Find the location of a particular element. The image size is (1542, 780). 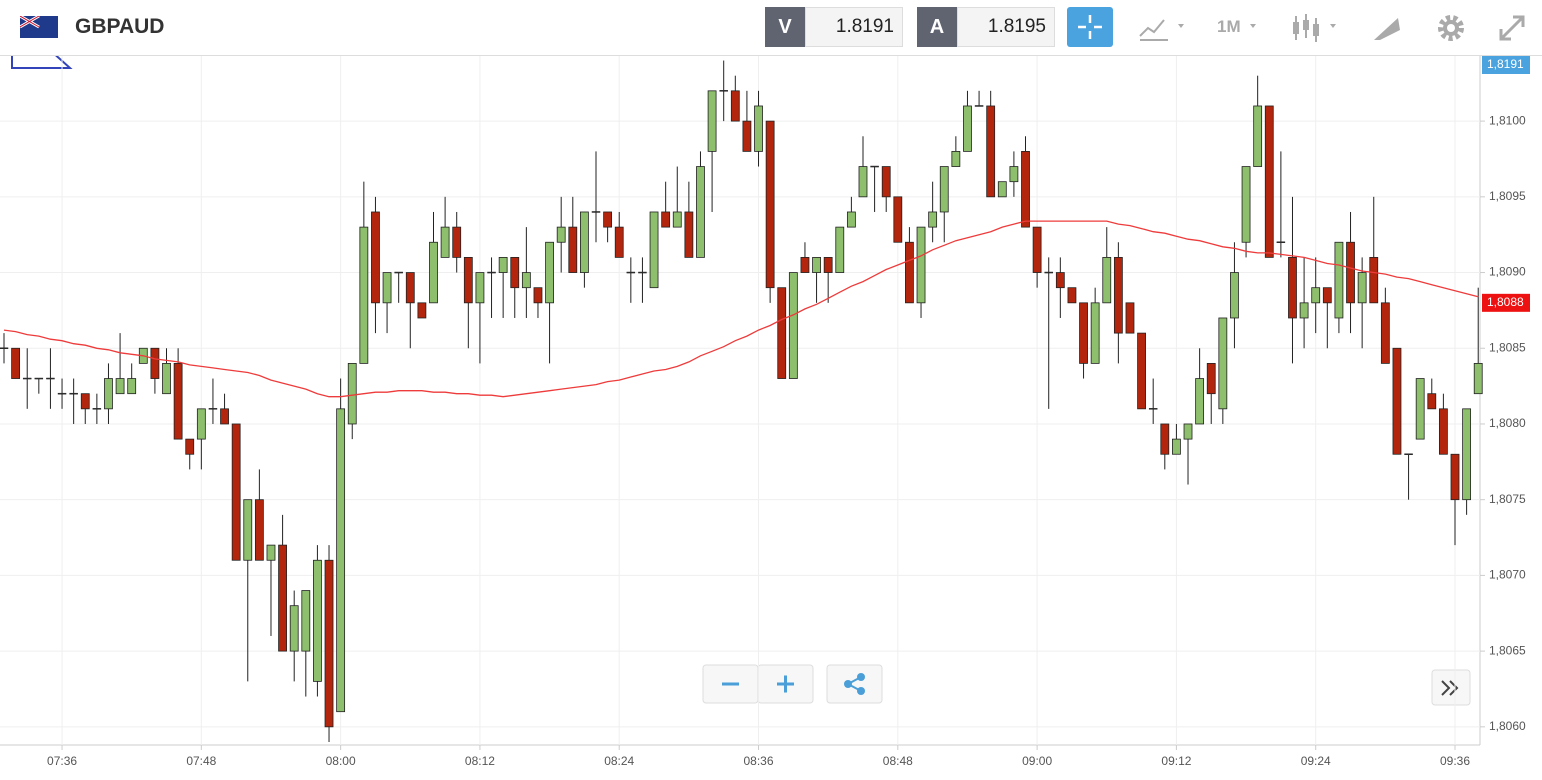

drawing-button is located at coordinates (1387, 28).